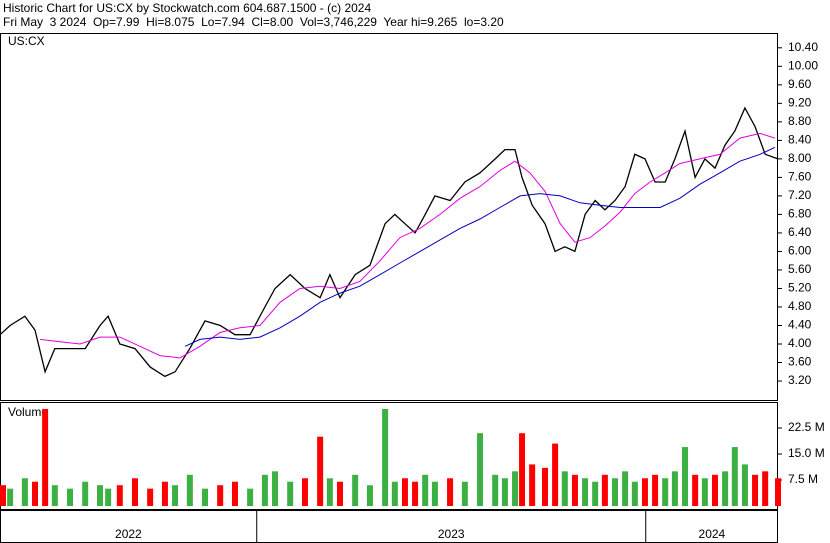 This screenshot has height=543, width=830. I want to click on volume-tick-label: 22.5 M, so click(806, 427).